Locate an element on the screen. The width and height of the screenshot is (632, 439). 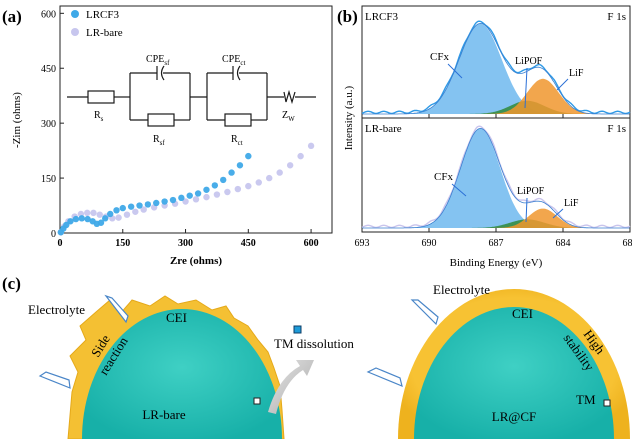
y-tick-label-a: 150 is located at coordinates (48, 179).